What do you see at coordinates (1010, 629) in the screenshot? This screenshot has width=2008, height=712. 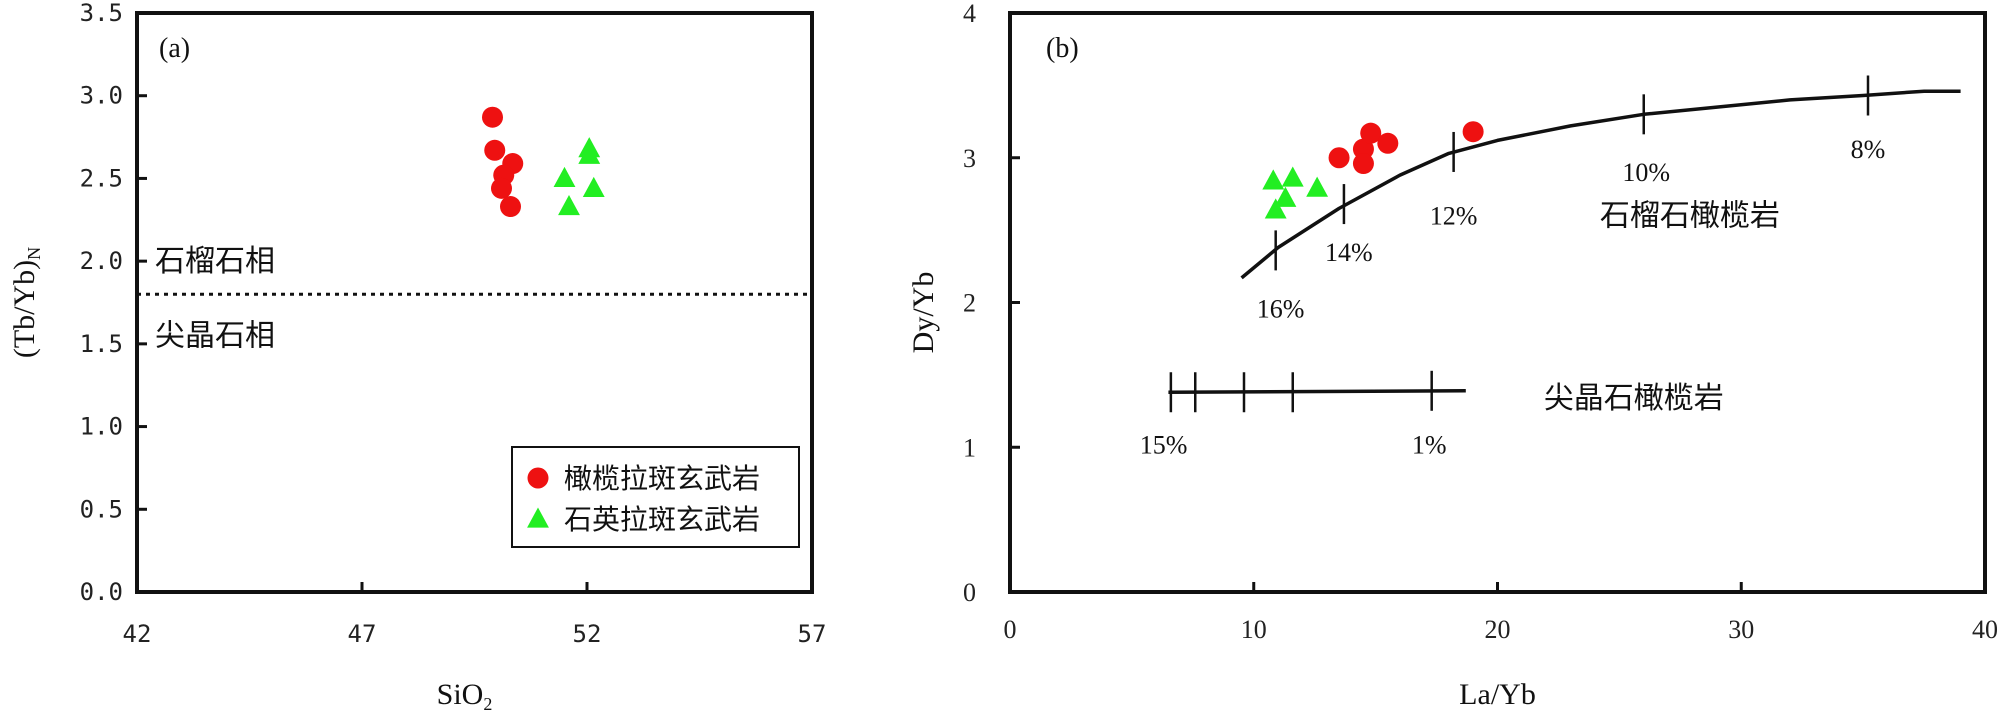 I see `x-tick-label: 0` at bounding box center [1010, 629].